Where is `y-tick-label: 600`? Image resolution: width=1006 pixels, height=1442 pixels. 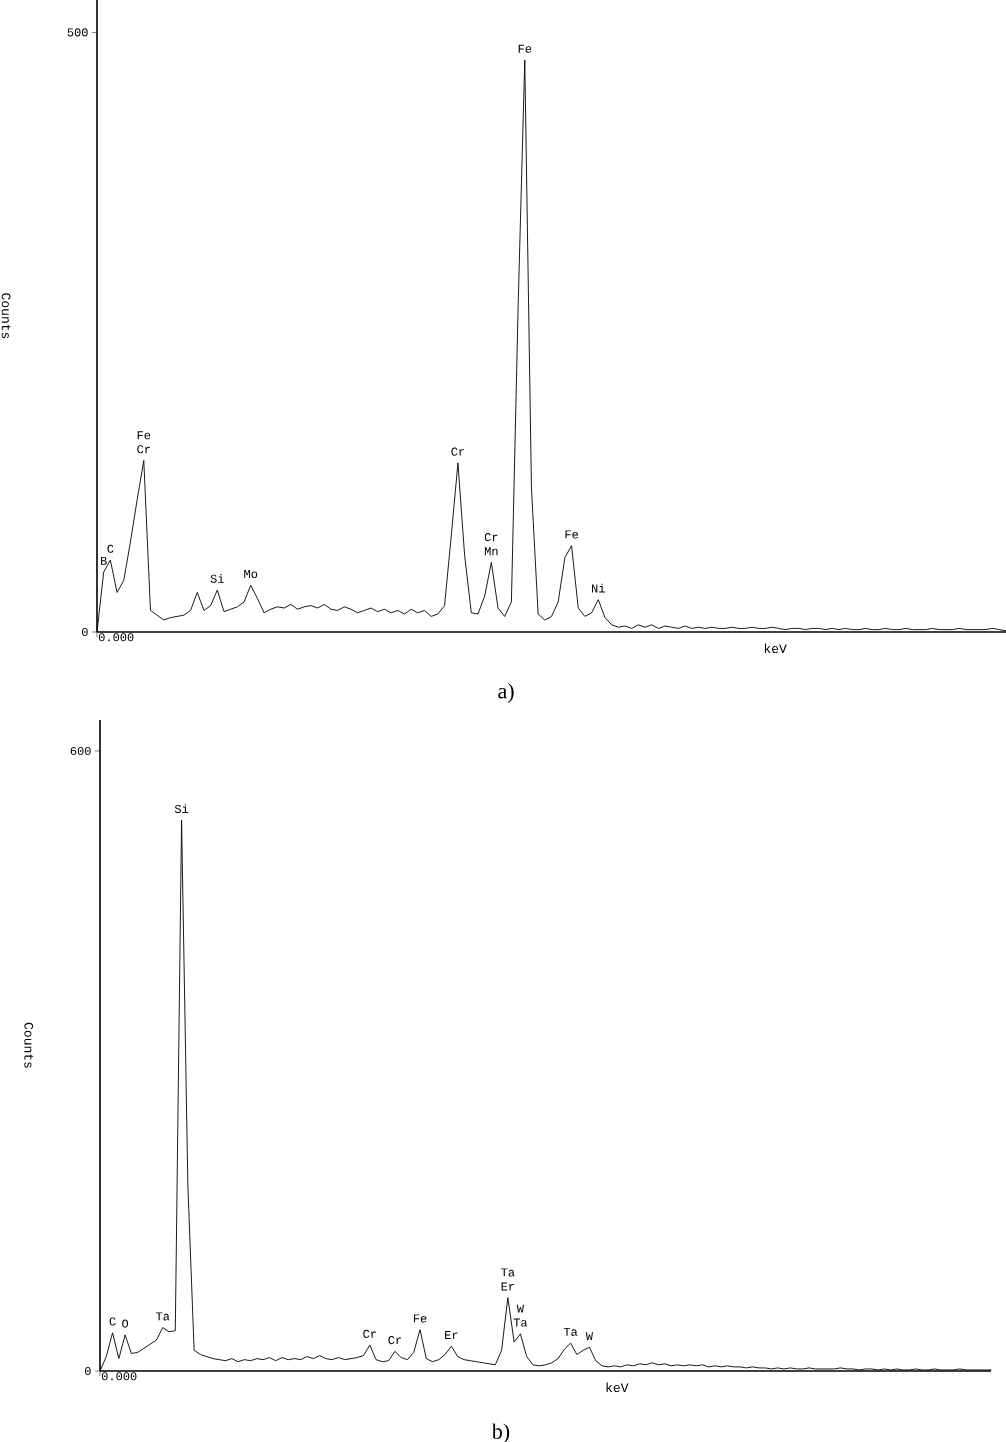 y-tick-label: 600 is located at coordinates (80, 751).